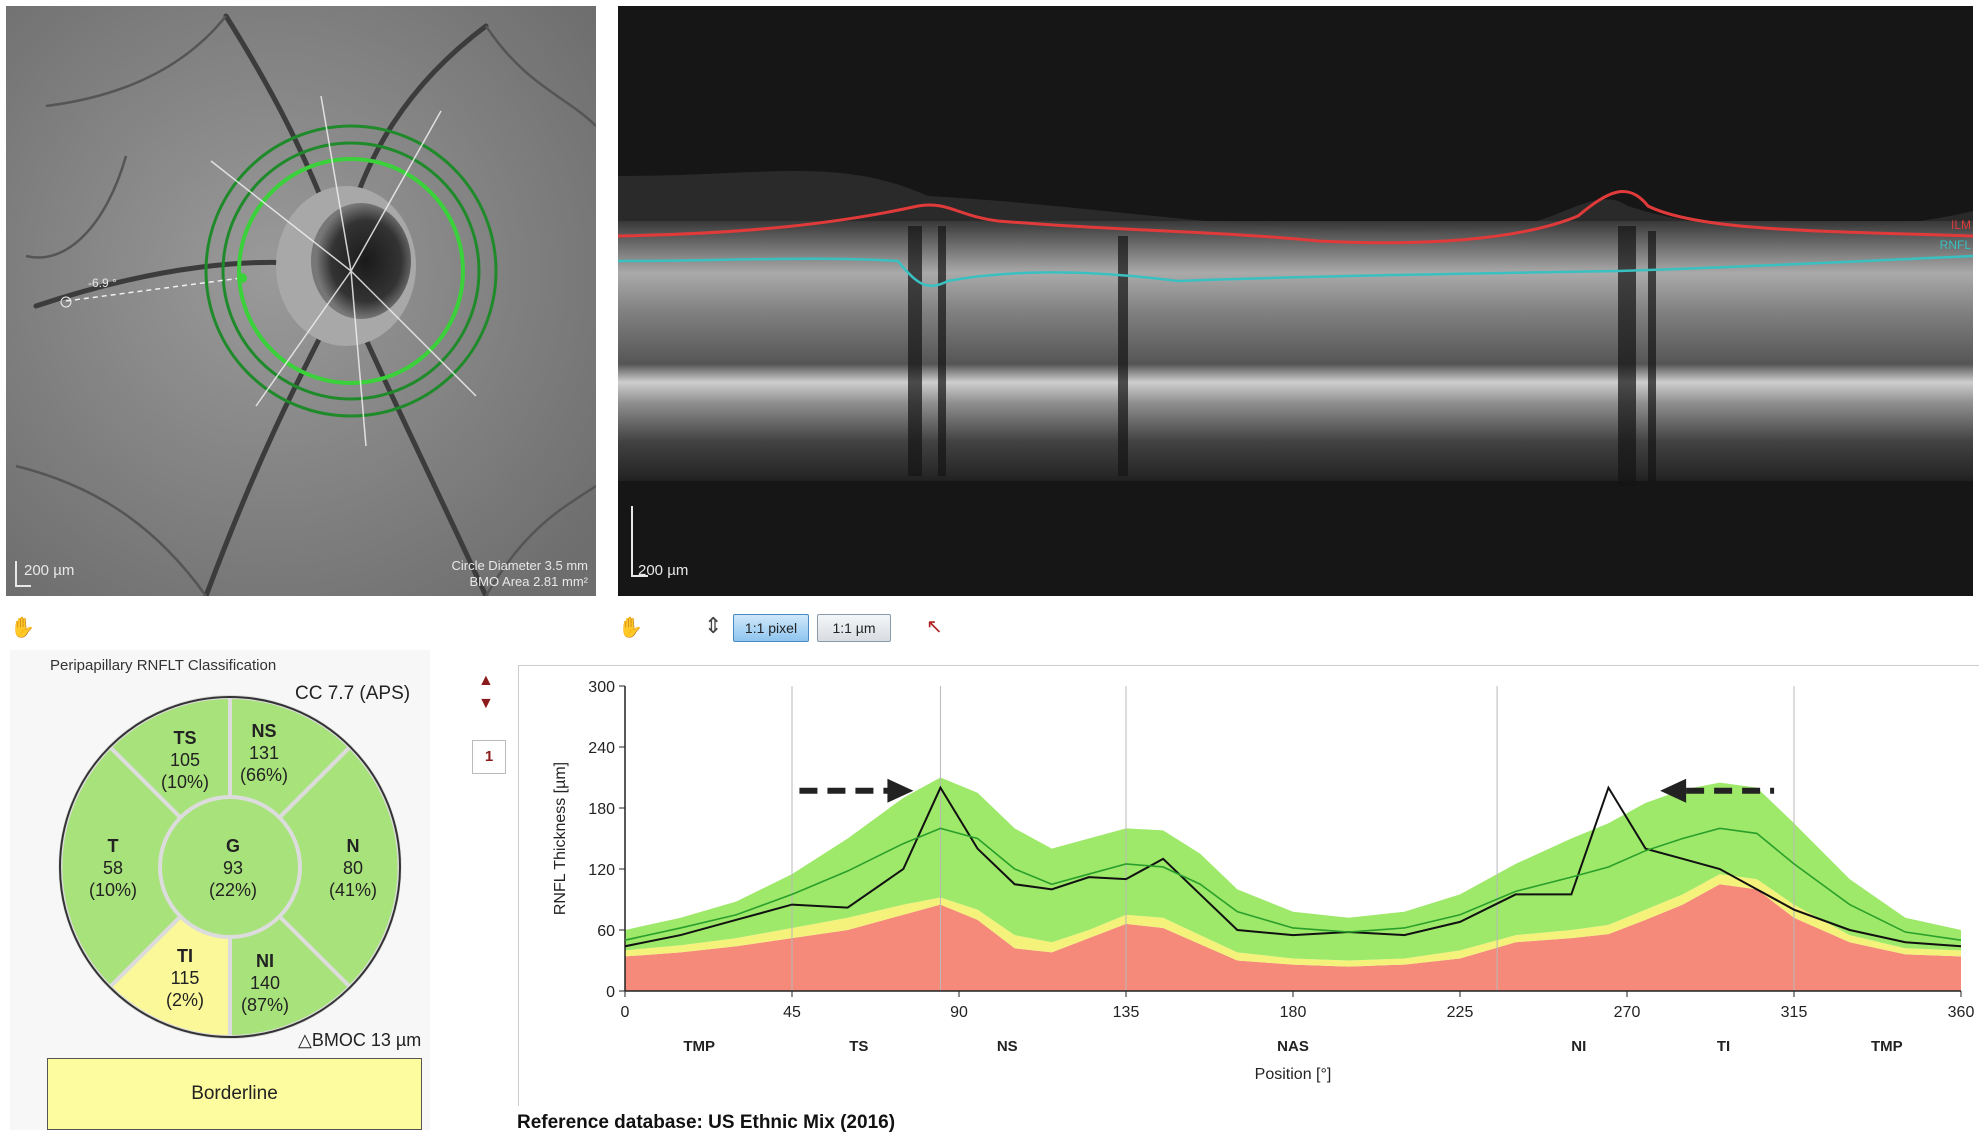 This screenshot has width=1979, height=1148. What do you see at coordinates (630, 628) in the screenshot?
I see `hand-icon: ✋` at bounding box center [630, 628].